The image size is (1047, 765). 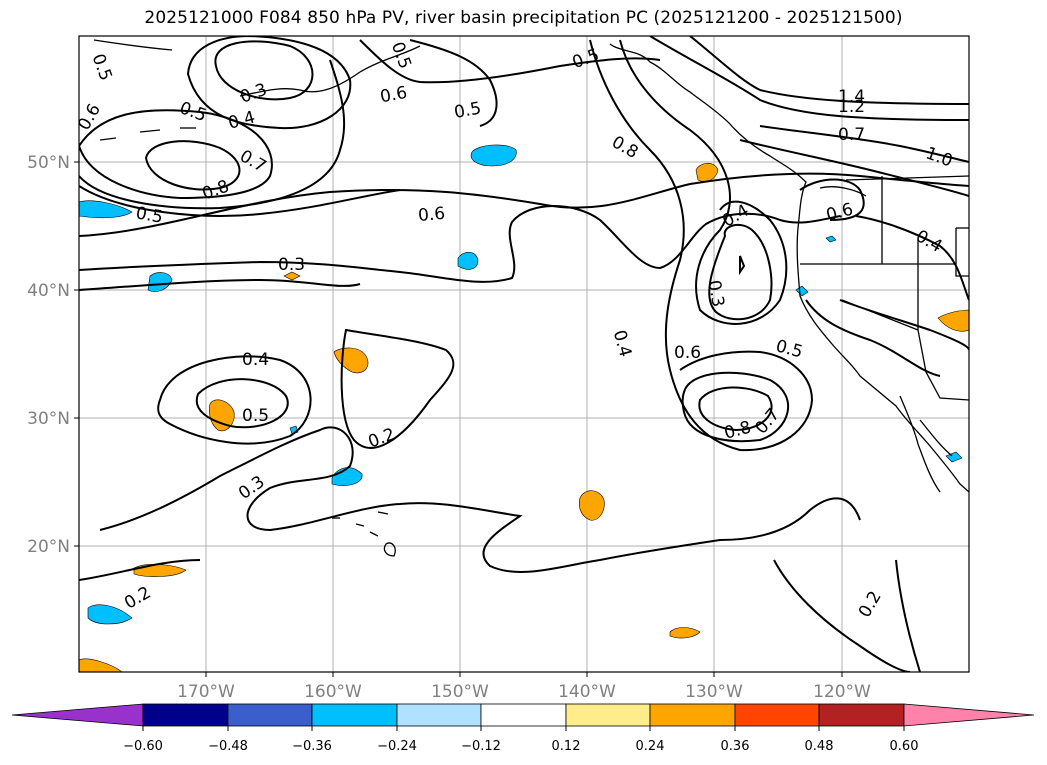 What do you see at coordinates (143, 746) in the screenshot?
I see `colorbar-tick-label: −0.60` at bounding box center [143, 746].